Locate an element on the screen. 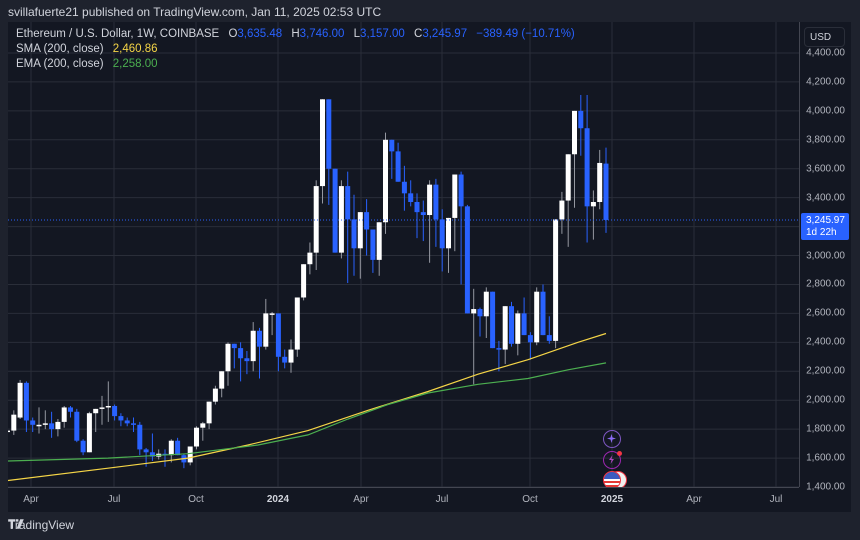  price-tick: 3,800.00 is located at coordinates (825, 140).